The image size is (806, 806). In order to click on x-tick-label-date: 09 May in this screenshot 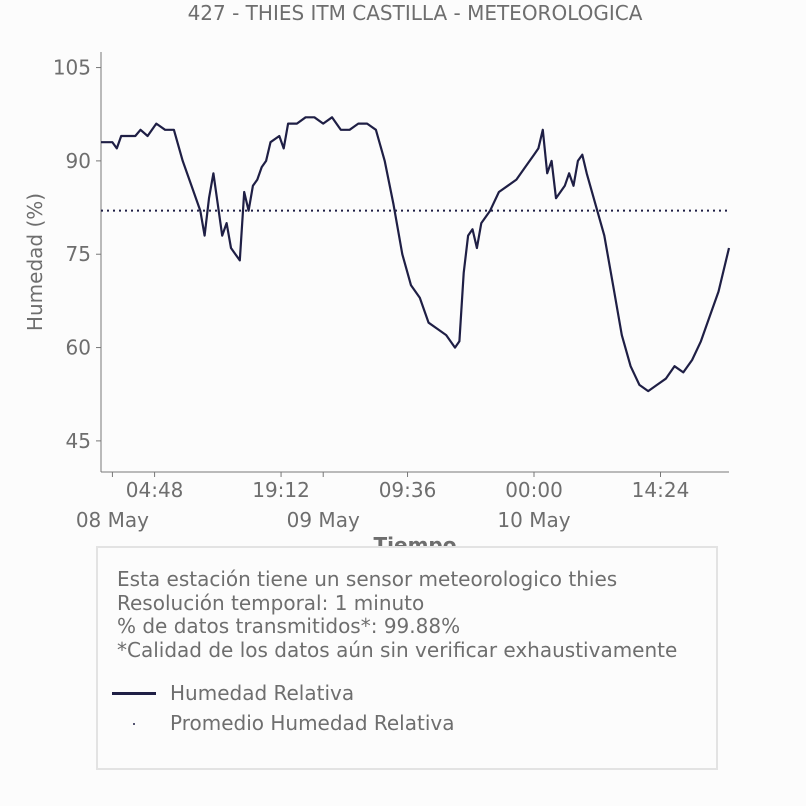, I will do `click(323, 520)`.